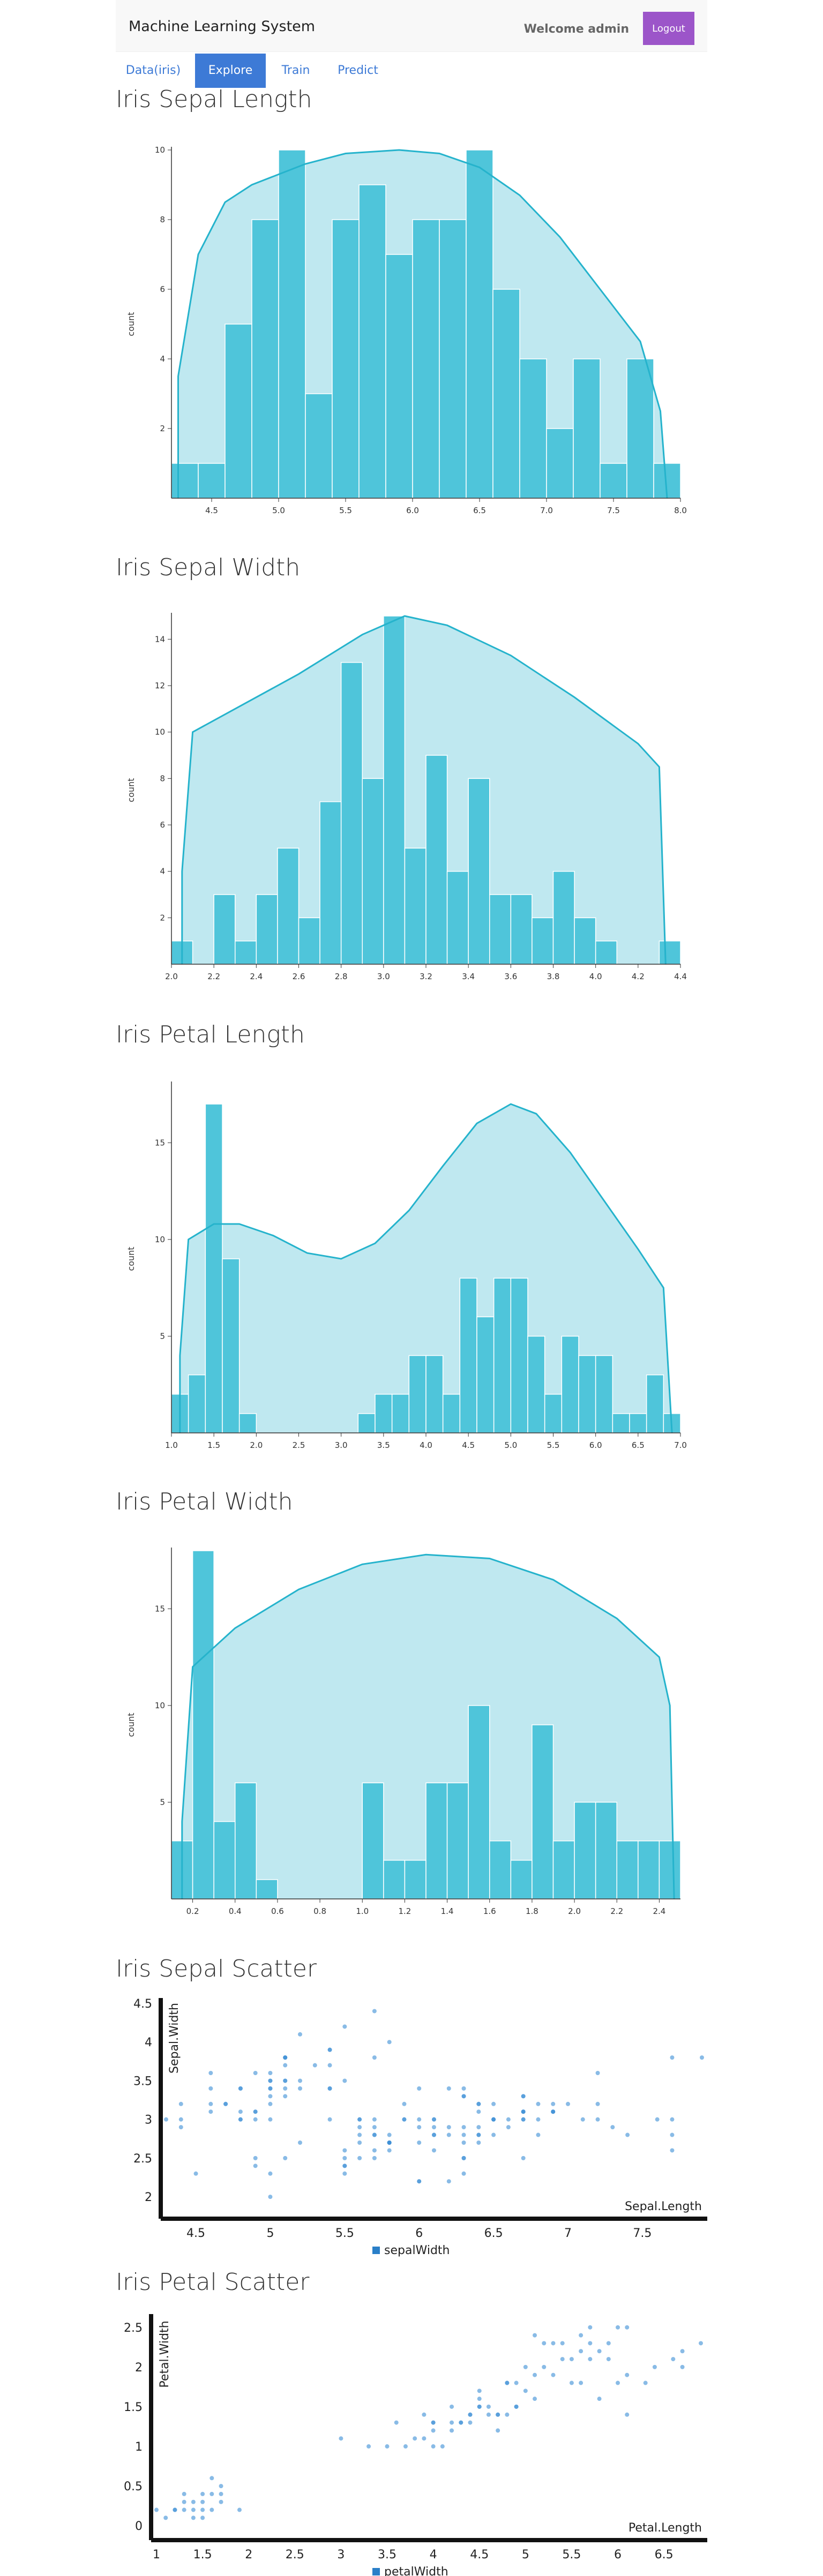  What do you see at coordinates (148, 2197) in the screenshot?
I see `y-tick-label: 2` at bounding box center [148, 2197].